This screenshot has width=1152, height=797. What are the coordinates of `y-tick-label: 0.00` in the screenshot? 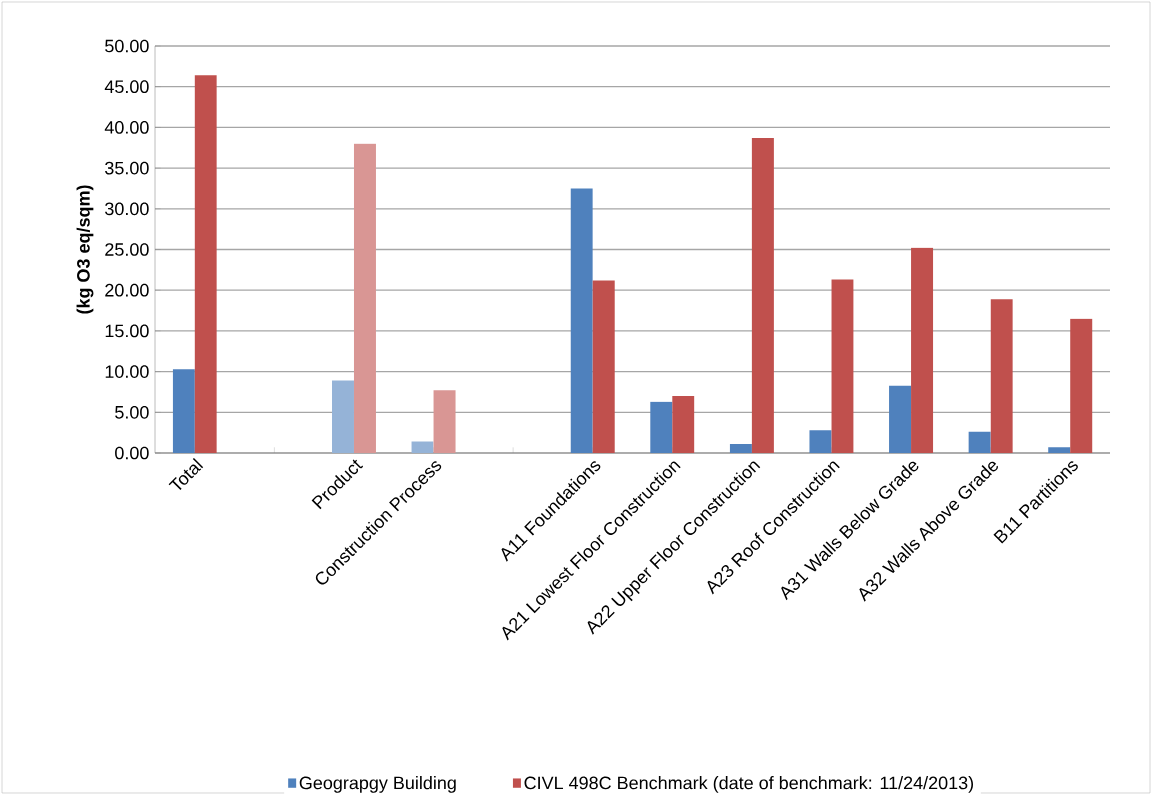 It's located at (132, 453).